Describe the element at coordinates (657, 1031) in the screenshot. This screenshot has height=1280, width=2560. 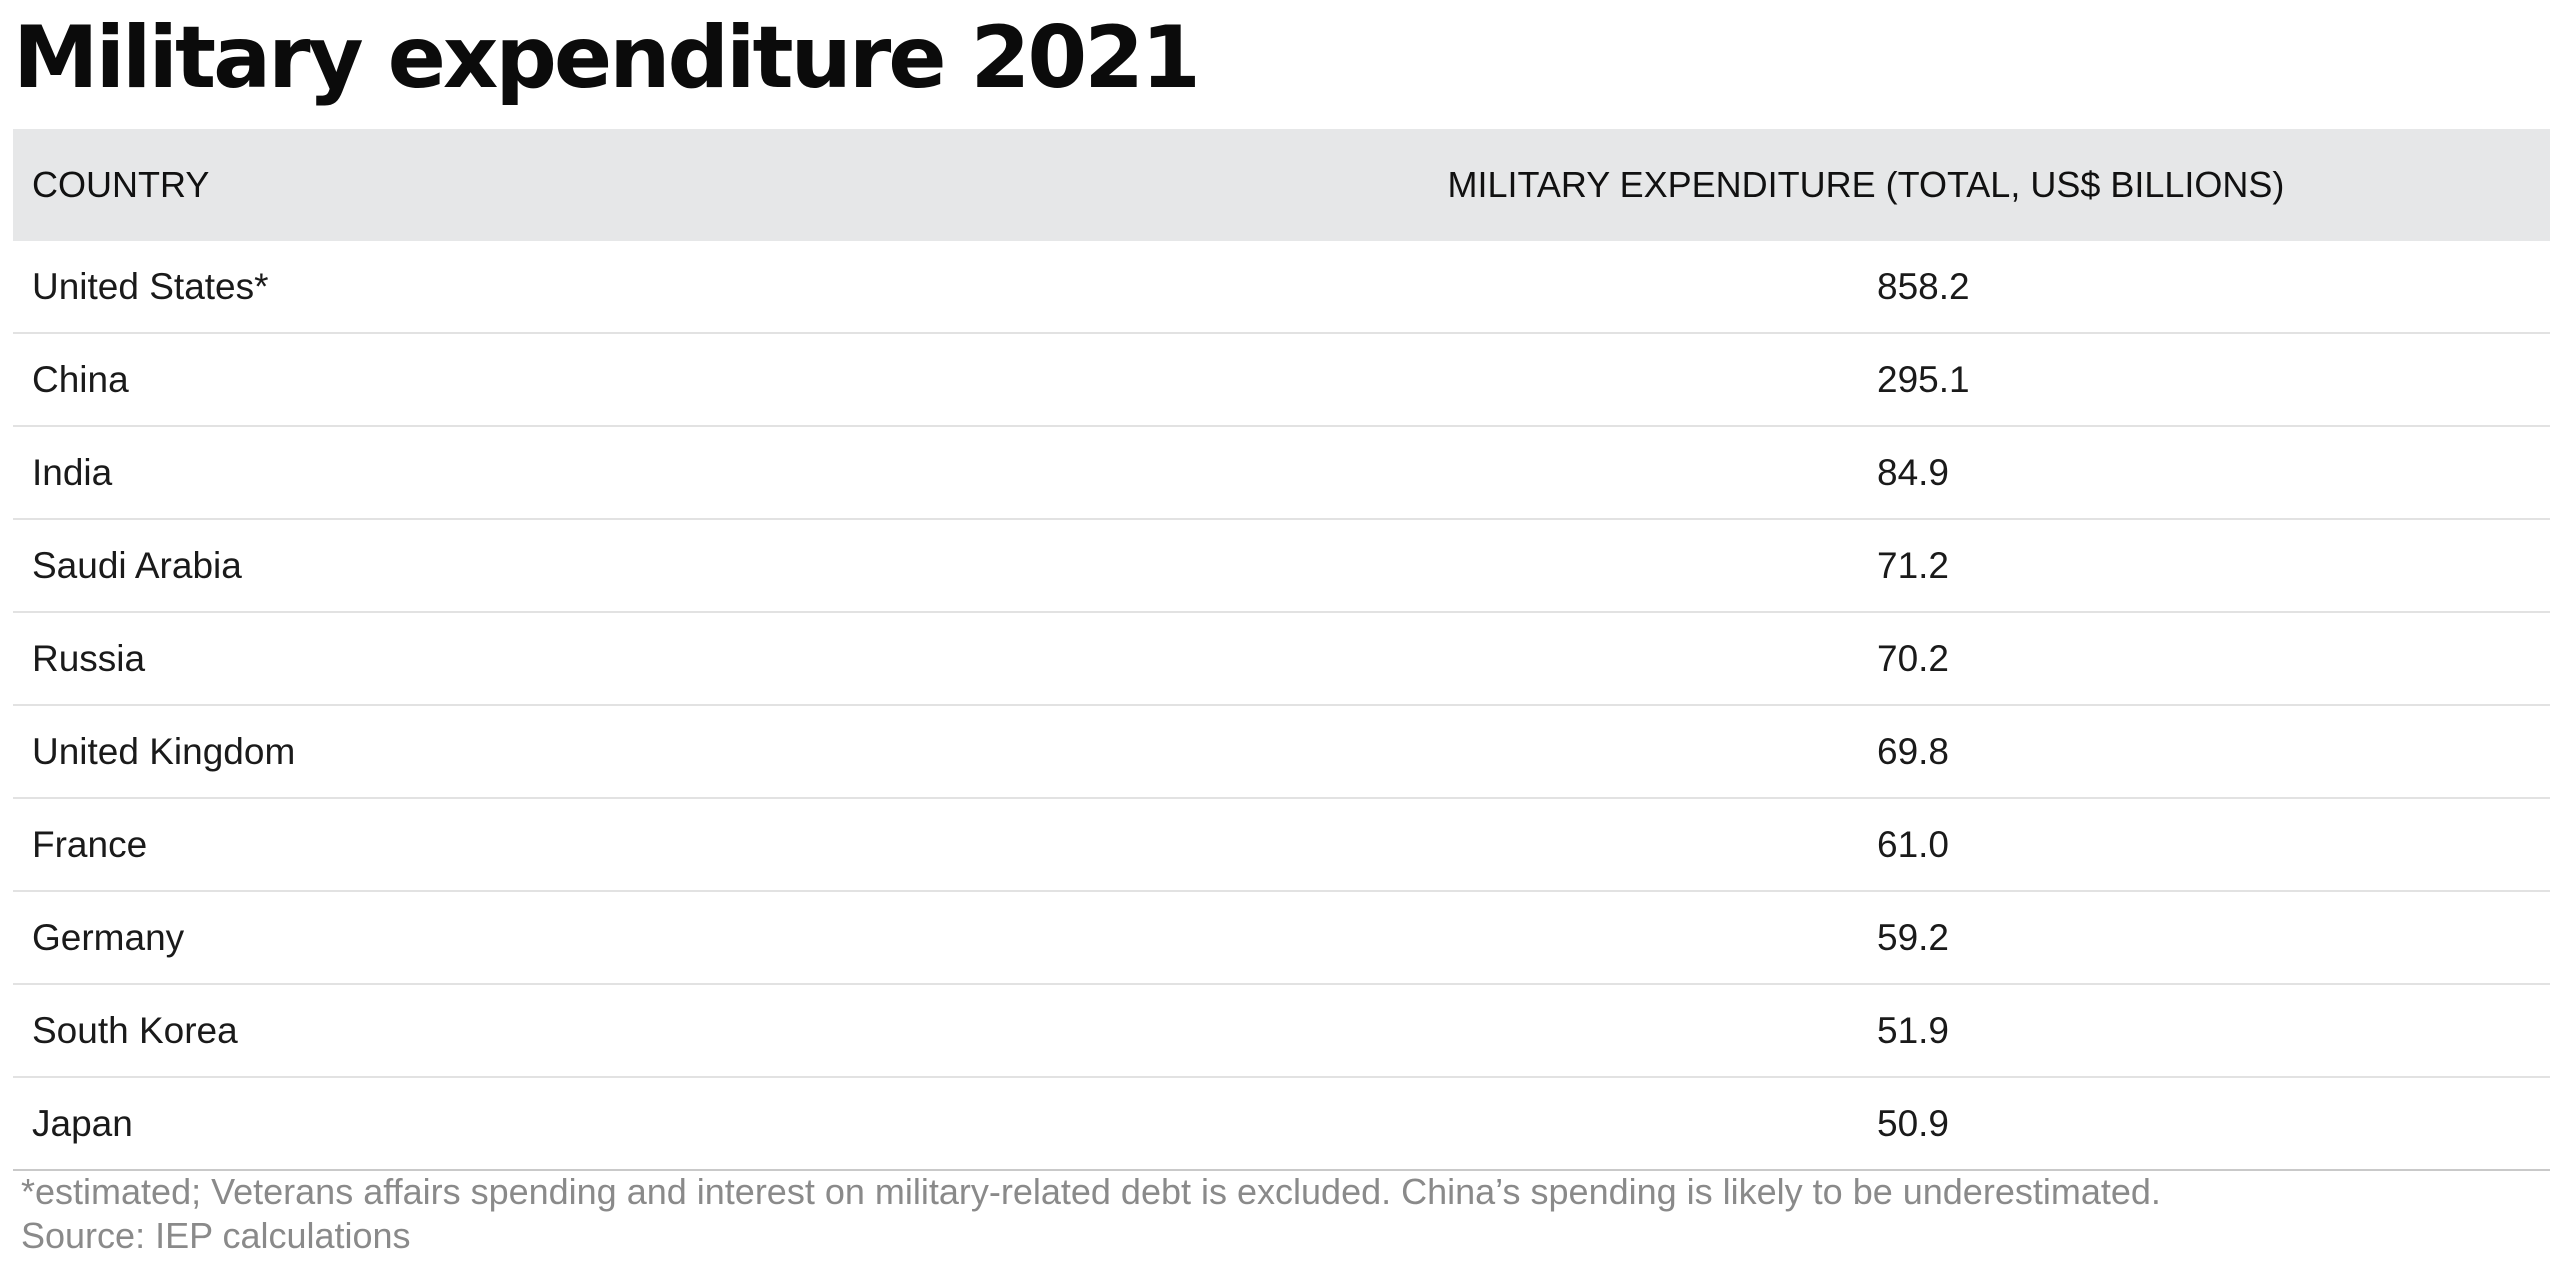
I see `country-cell: South Korea` at that location.